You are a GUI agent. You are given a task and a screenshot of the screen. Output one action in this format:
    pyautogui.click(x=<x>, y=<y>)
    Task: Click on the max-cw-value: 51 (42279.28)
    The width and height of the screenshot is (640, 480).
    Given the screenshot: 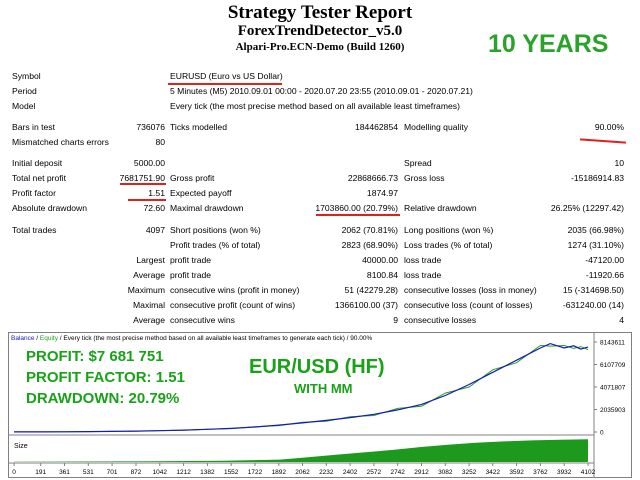 What is the action you would take?
    pyautogui.click(x=371, y=290)
    